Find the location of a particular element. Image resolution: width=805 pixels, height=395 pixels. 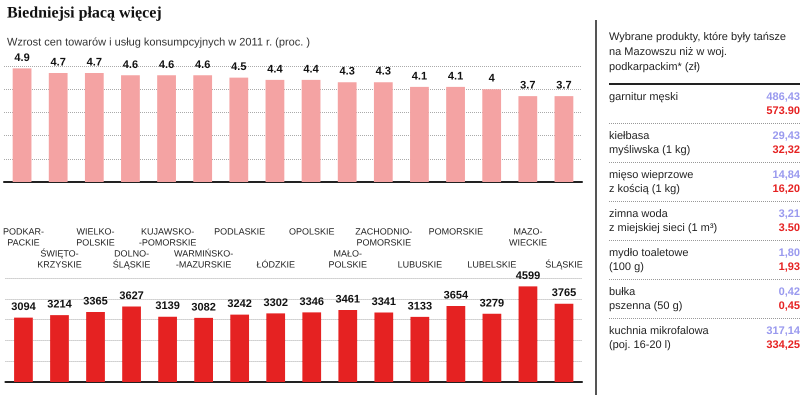

data-label: 29,43 is located at coordinates (786, 136).